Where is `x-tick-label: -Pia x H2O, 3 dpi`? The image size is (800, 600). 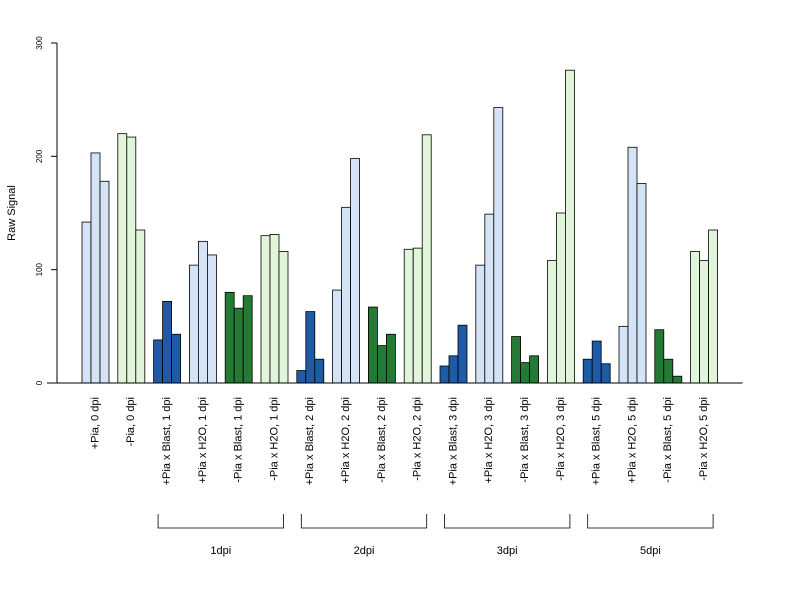 x-tick-label: -Pia x H2O, 3 dpi is located at coordinates (561, 439).